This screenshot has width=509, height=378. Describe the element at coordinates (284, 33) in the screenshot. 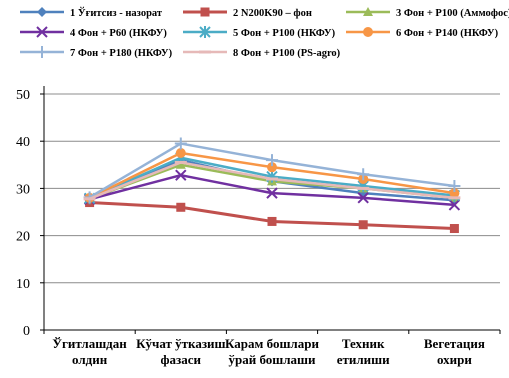

I see `legend-label: 5 Фон + P100 (НКФУ)` at that location.